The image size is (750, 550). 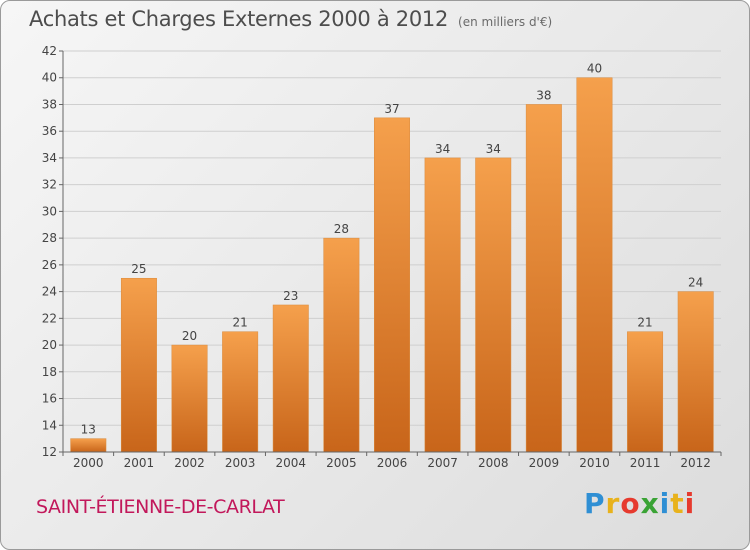 What do you see at coordinates (290, 296) in the screenshot?
I see `data-label: 23` at bounding box center [290, 296].